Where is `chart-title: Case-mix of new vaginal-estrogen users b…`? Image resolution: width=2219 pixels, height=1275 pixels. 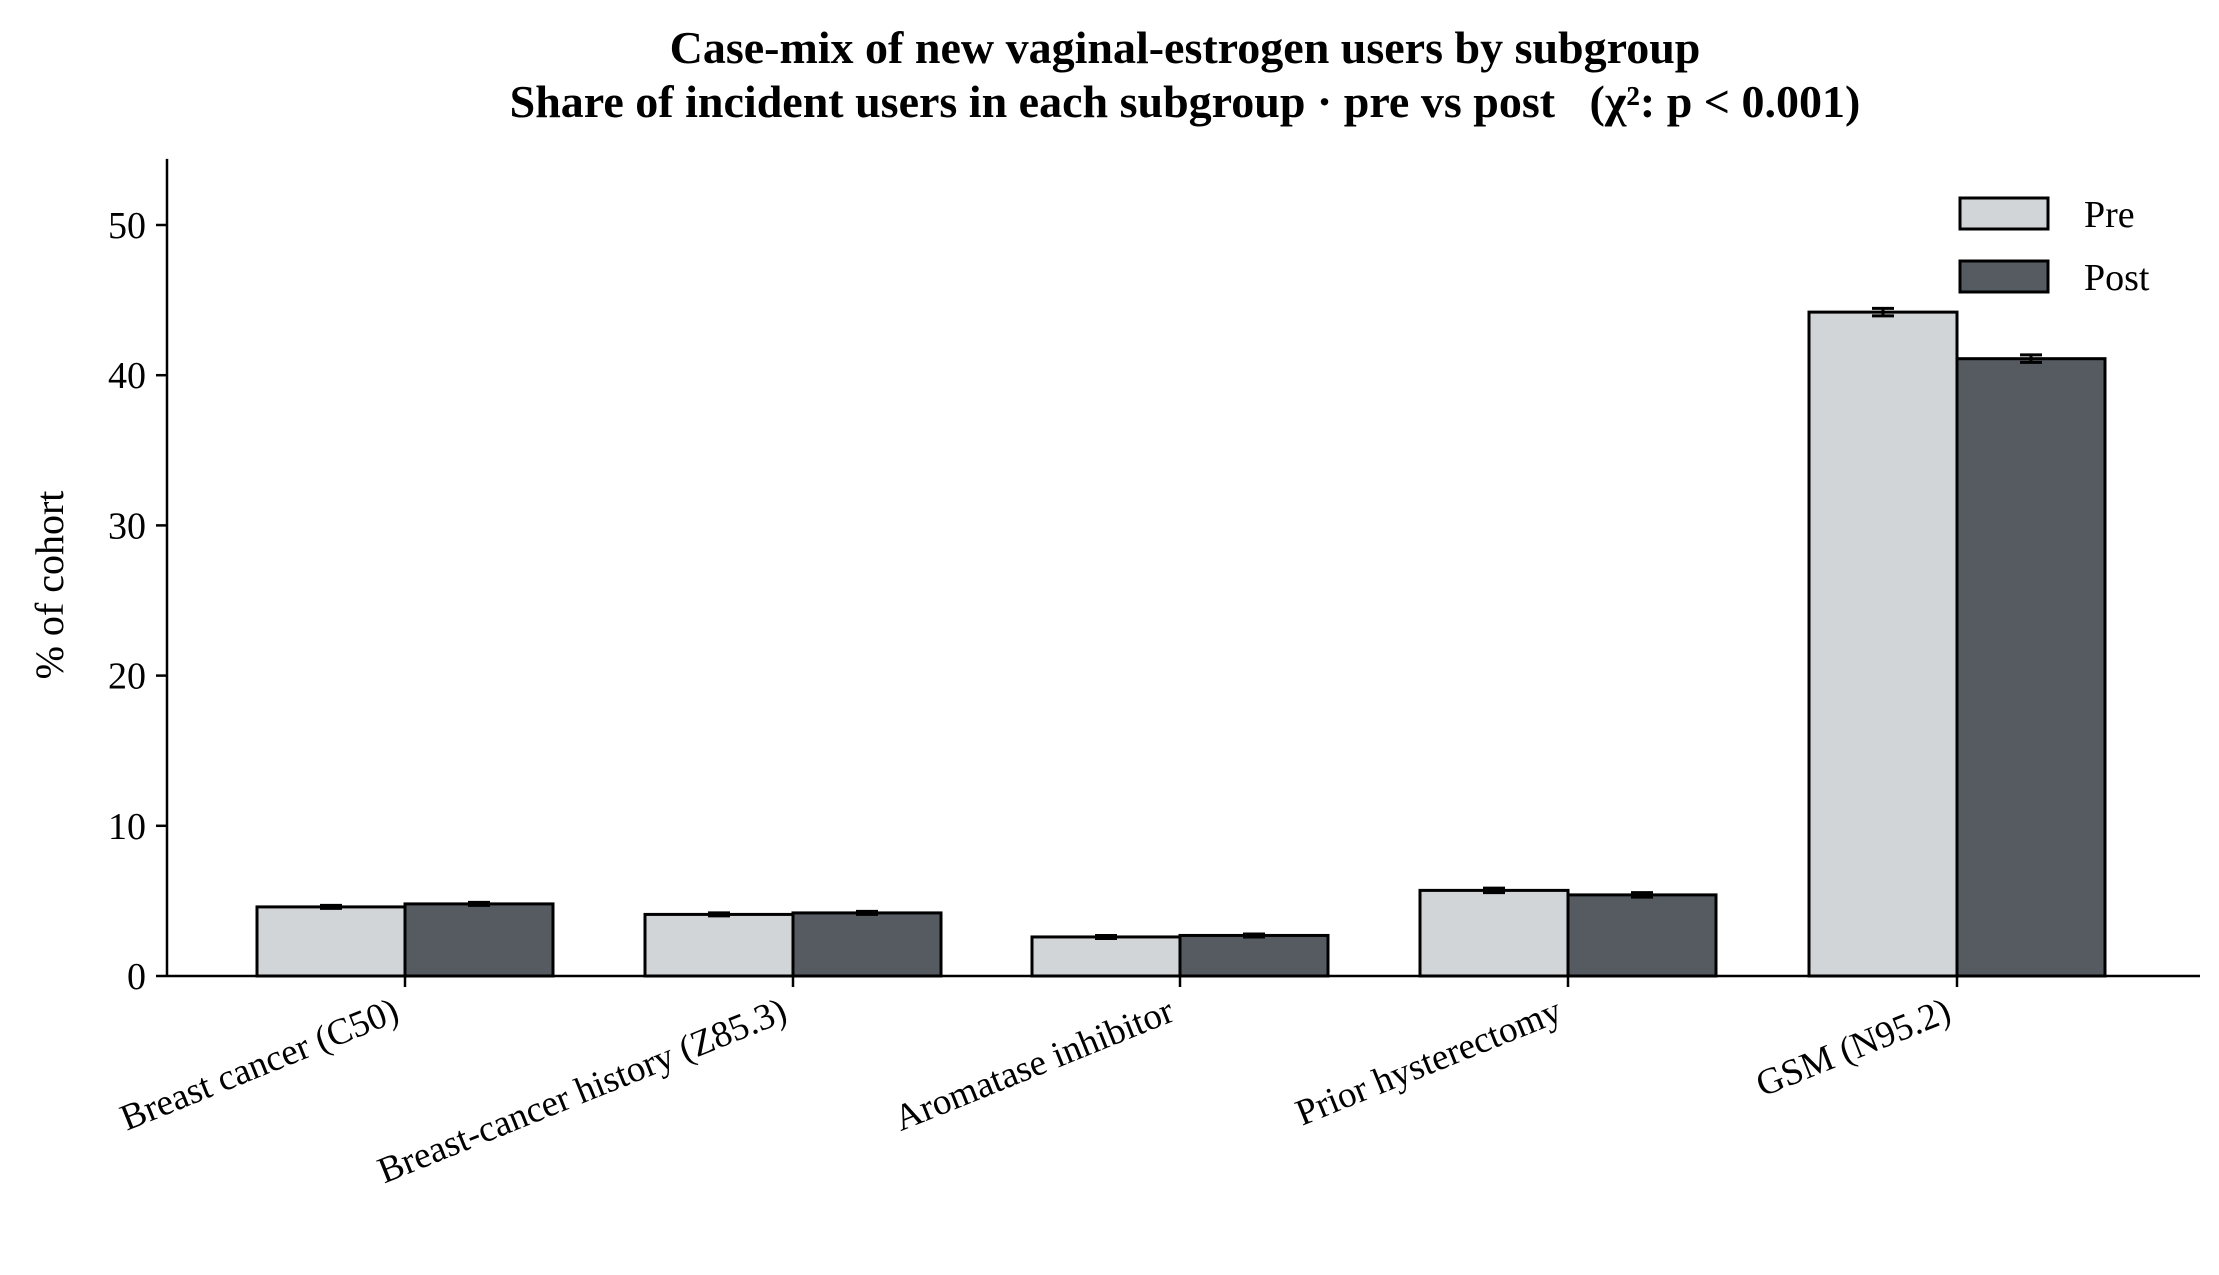
chart-title: Case-mix of new vaginal-estrogen users b… is located at coordinates (1185, 47).